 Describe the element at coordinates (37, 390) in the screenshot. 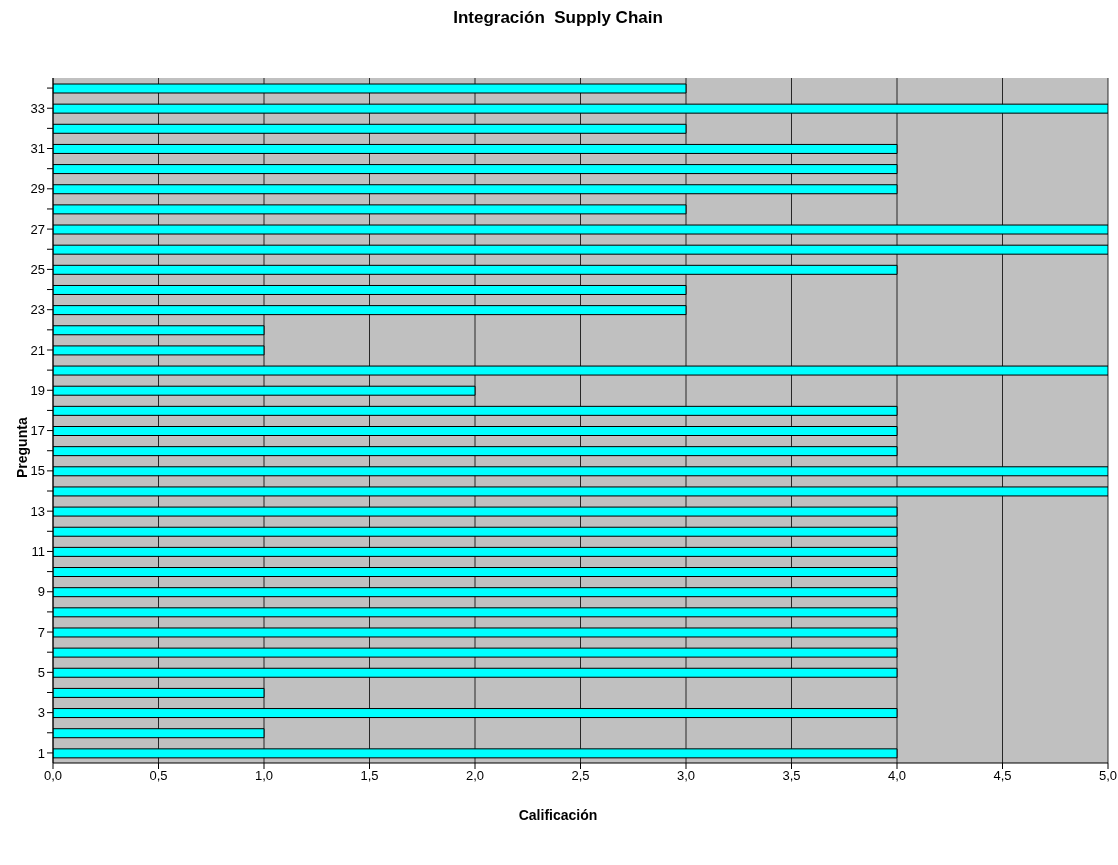

I see `y-tick-label: 19` at that location.